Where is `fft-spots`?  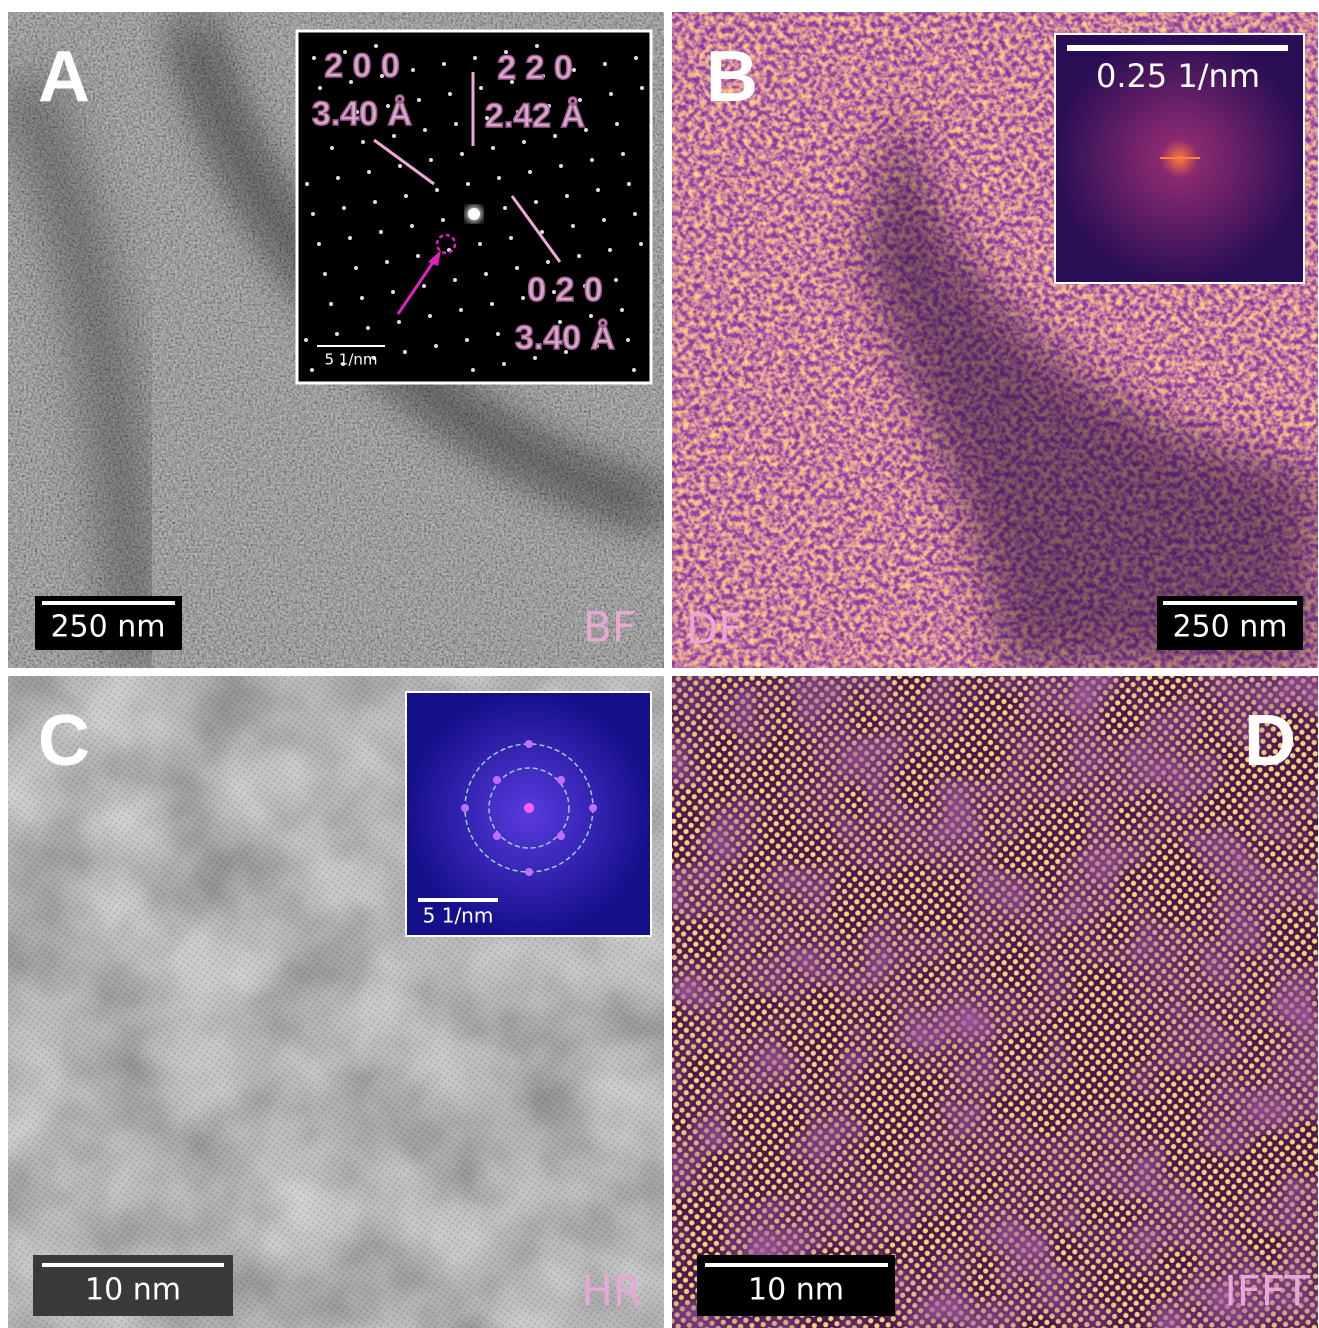 fft-spots is located at coordinates (529, 808).